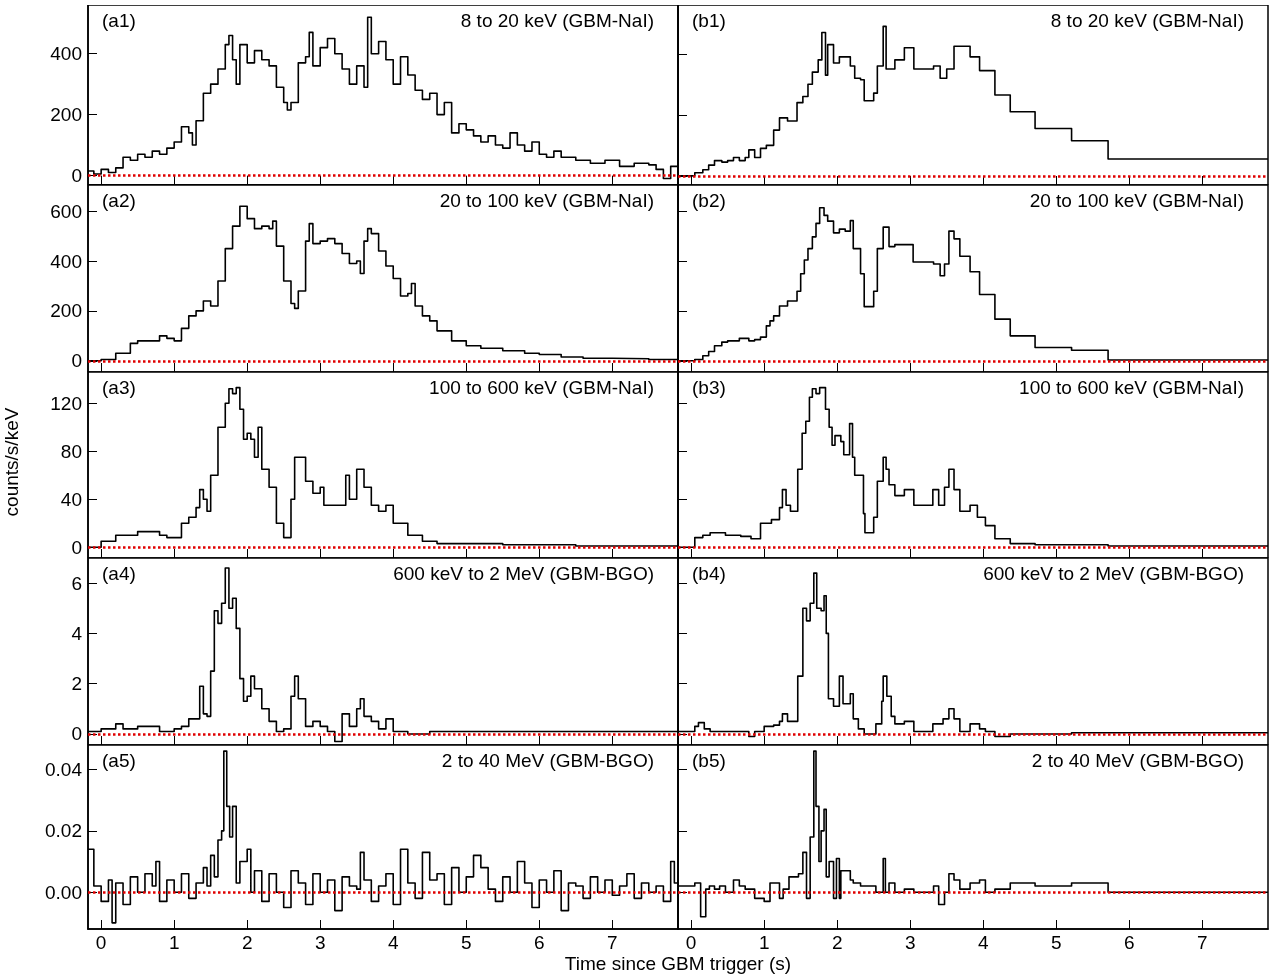  I want to click on annotation: (a5), so click(119, 760).